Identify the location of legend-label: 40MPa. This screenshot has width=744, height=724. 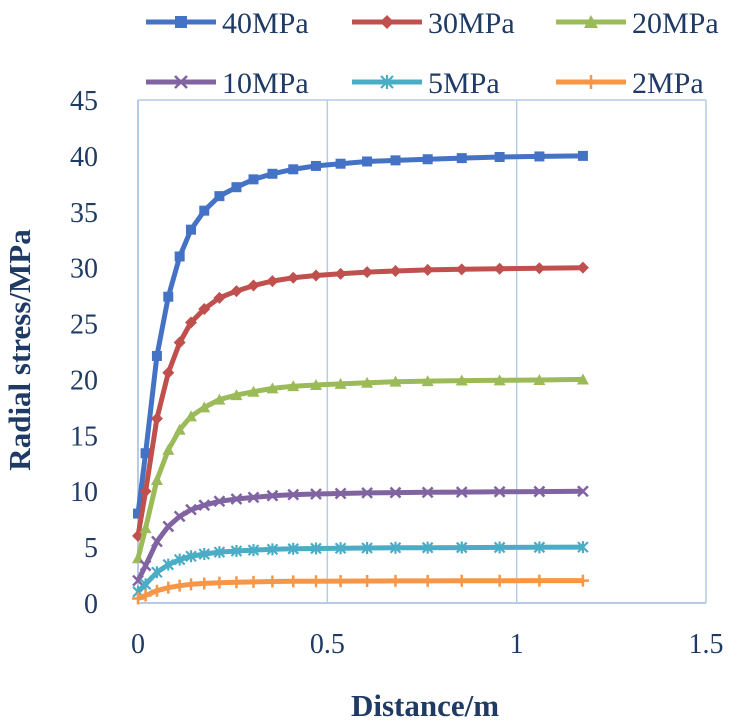
(265, 23).